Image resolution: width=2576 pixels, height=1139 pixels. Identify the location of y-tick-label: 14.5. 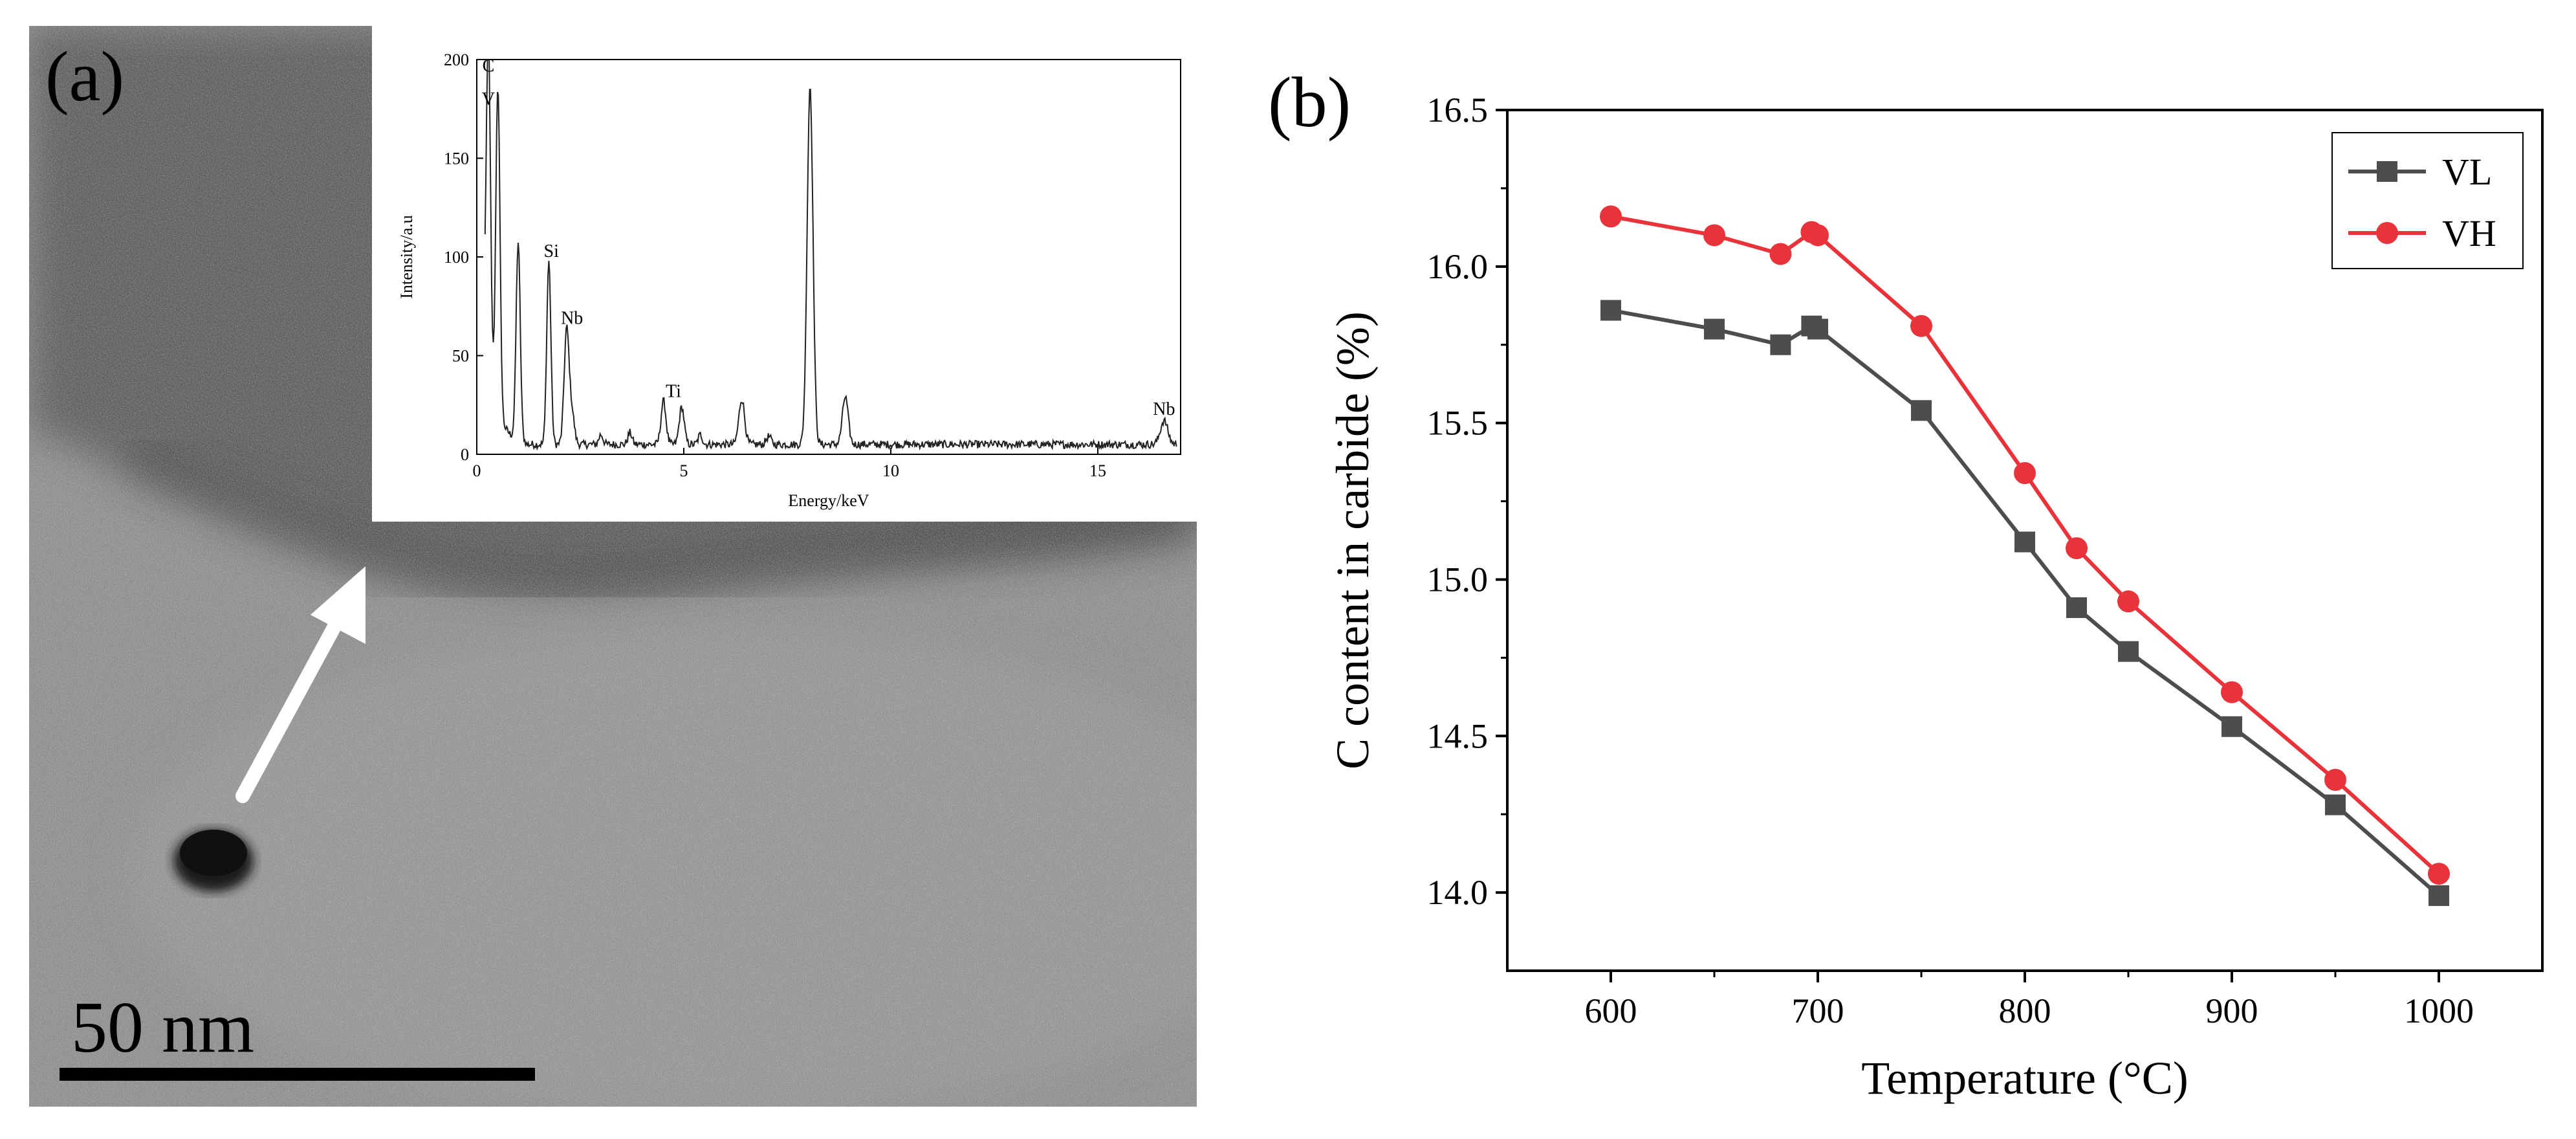
(1458, 736).